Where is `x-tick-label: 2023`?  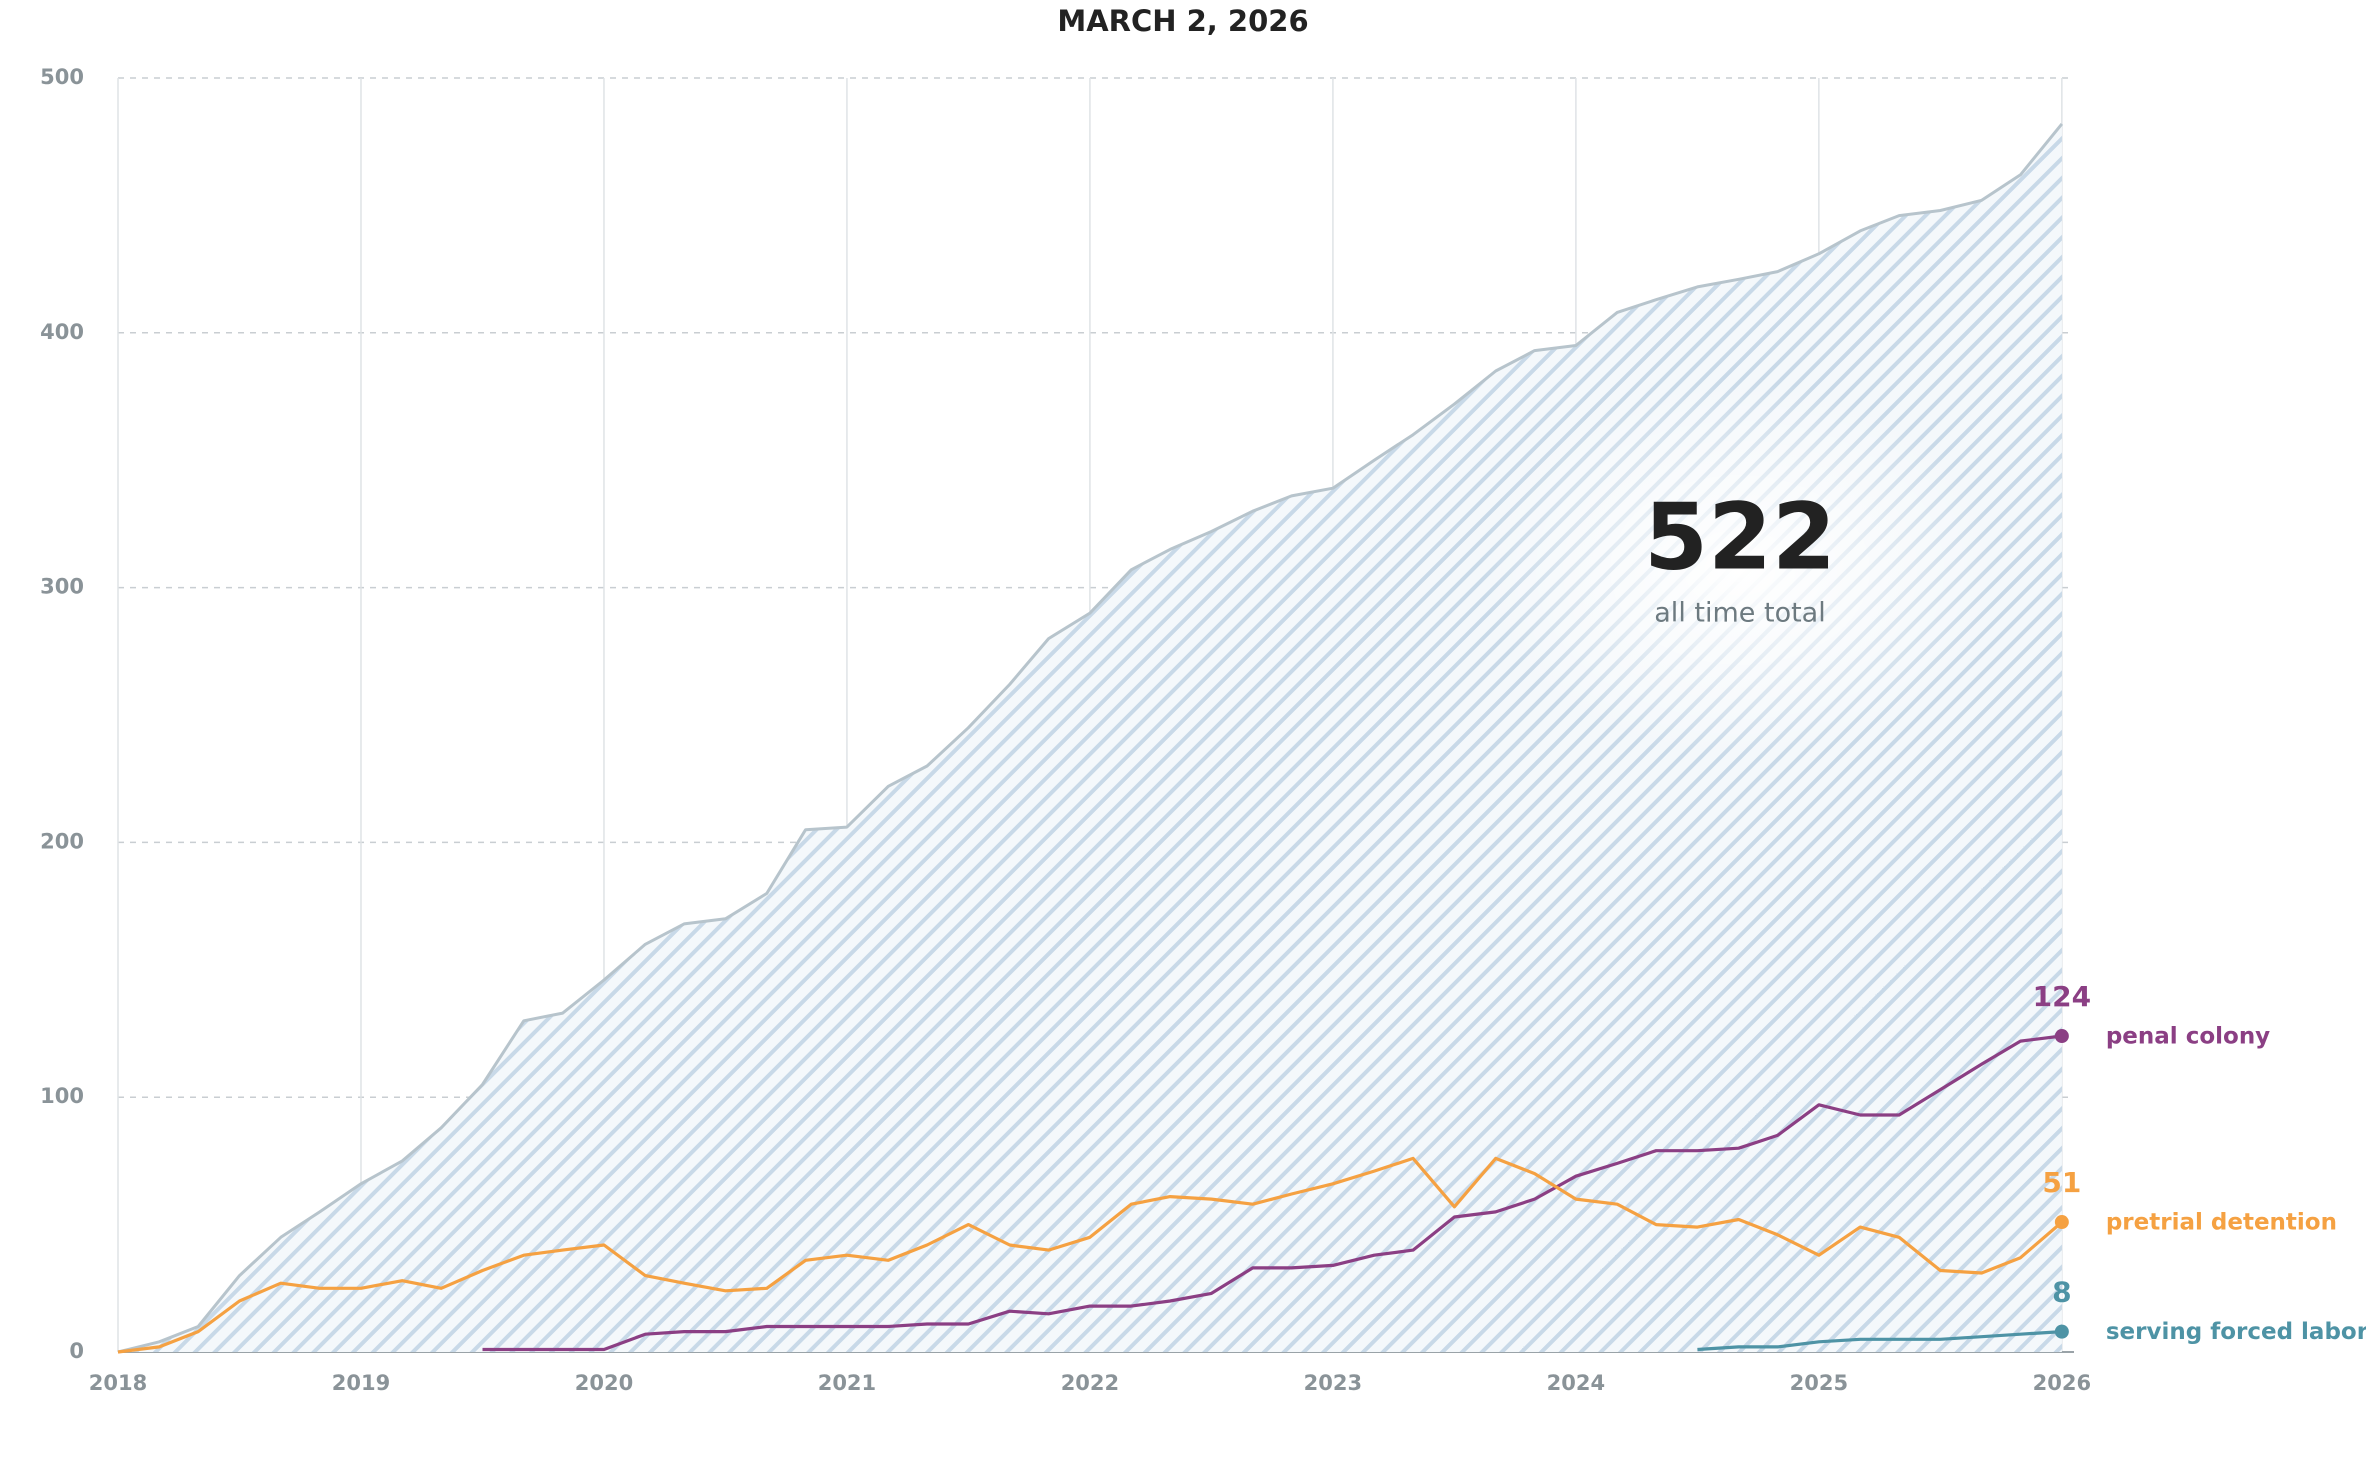
x-tick-label: 2023 is located at coordinates (1333, 1383).